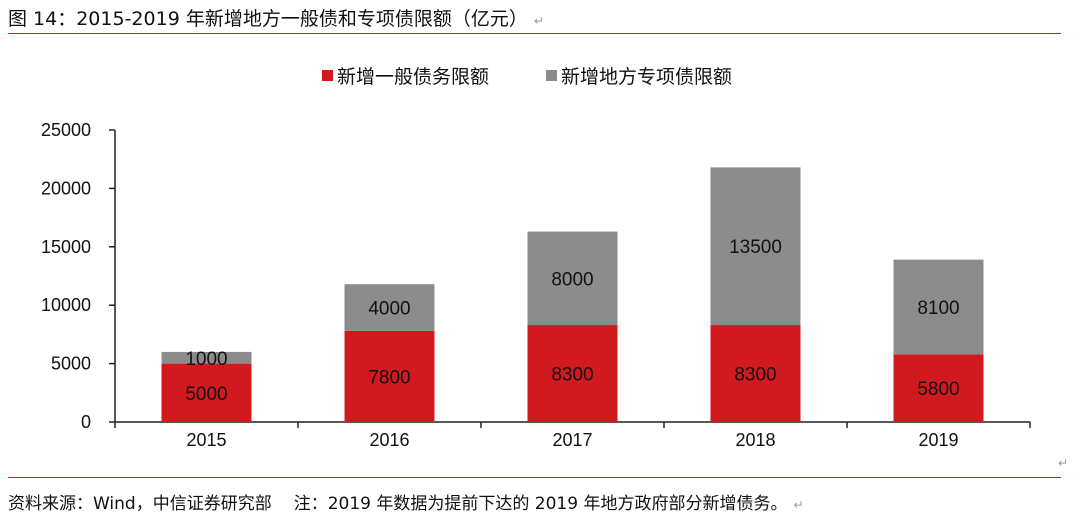 Image resolution: width=1080 pixels, height=523 pixels. I want to click on bar-segment-general-2017, so click(572, 373).